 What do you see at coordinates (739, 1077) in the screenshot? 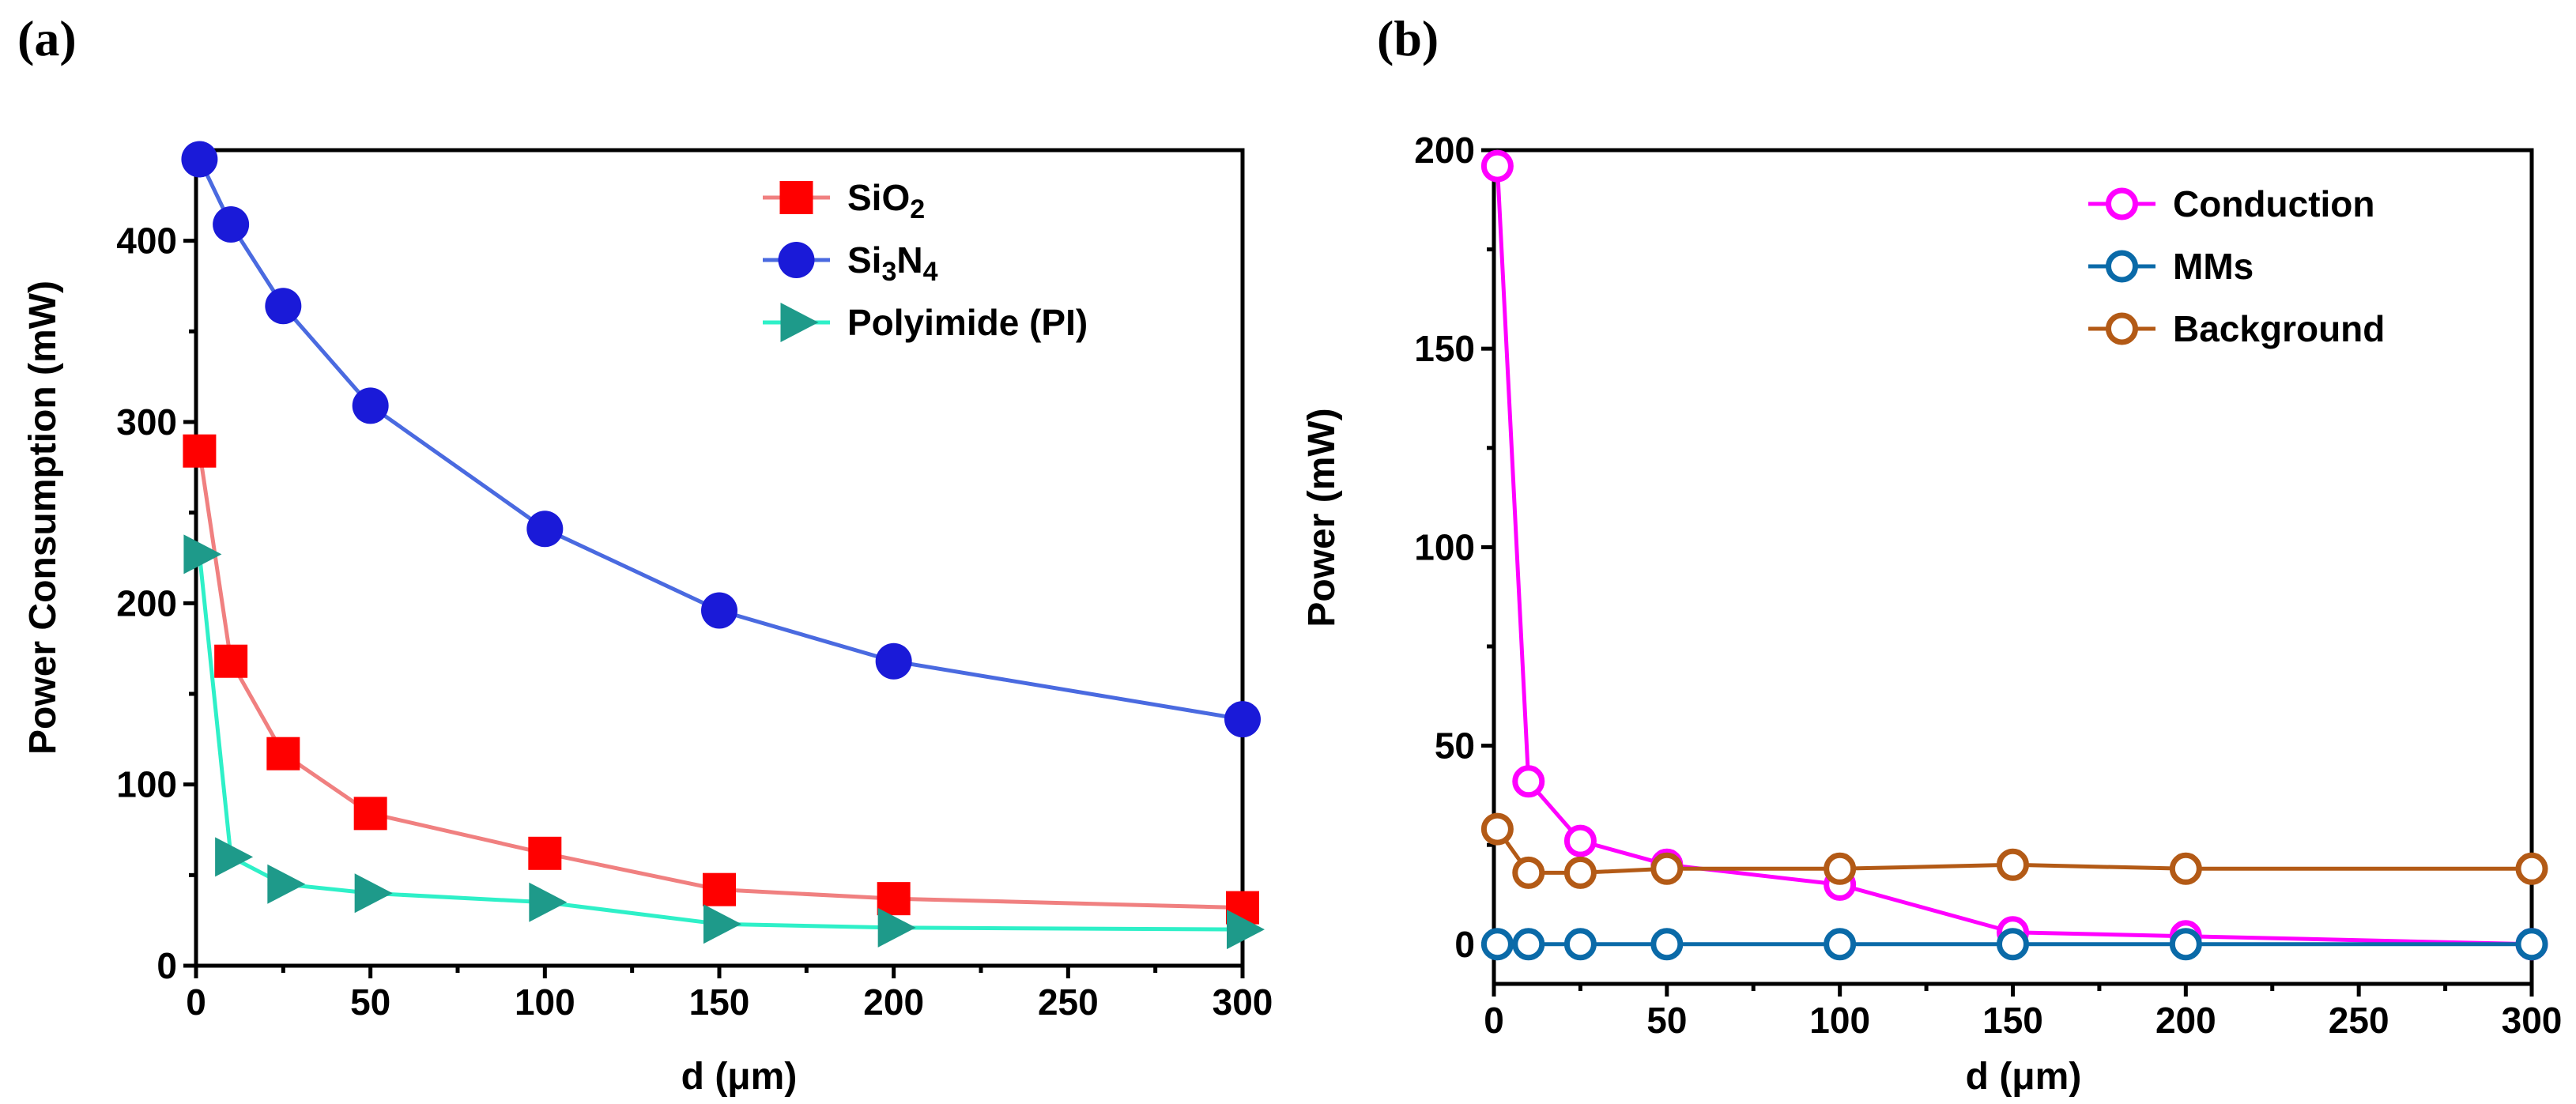
I see `panel-a-x-axis-title: d (μm)` at bounding box center [739, 1077].